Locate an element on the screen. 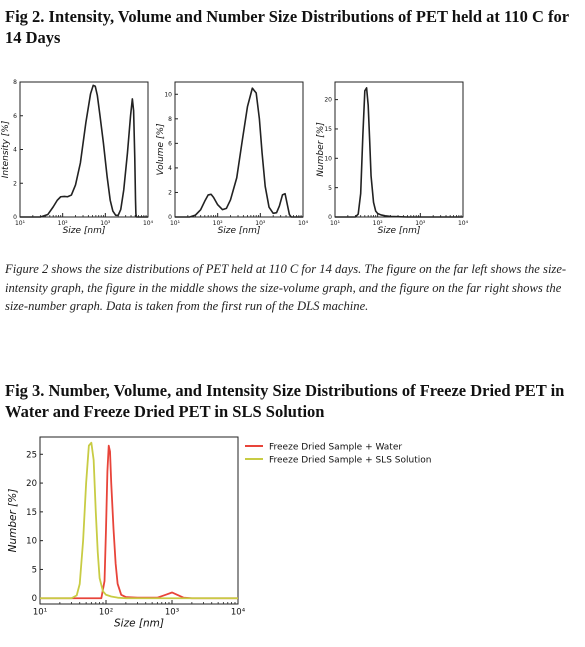 The image size is (585, 647). y-tick-label: 25 is located at coordinates (31, 455).